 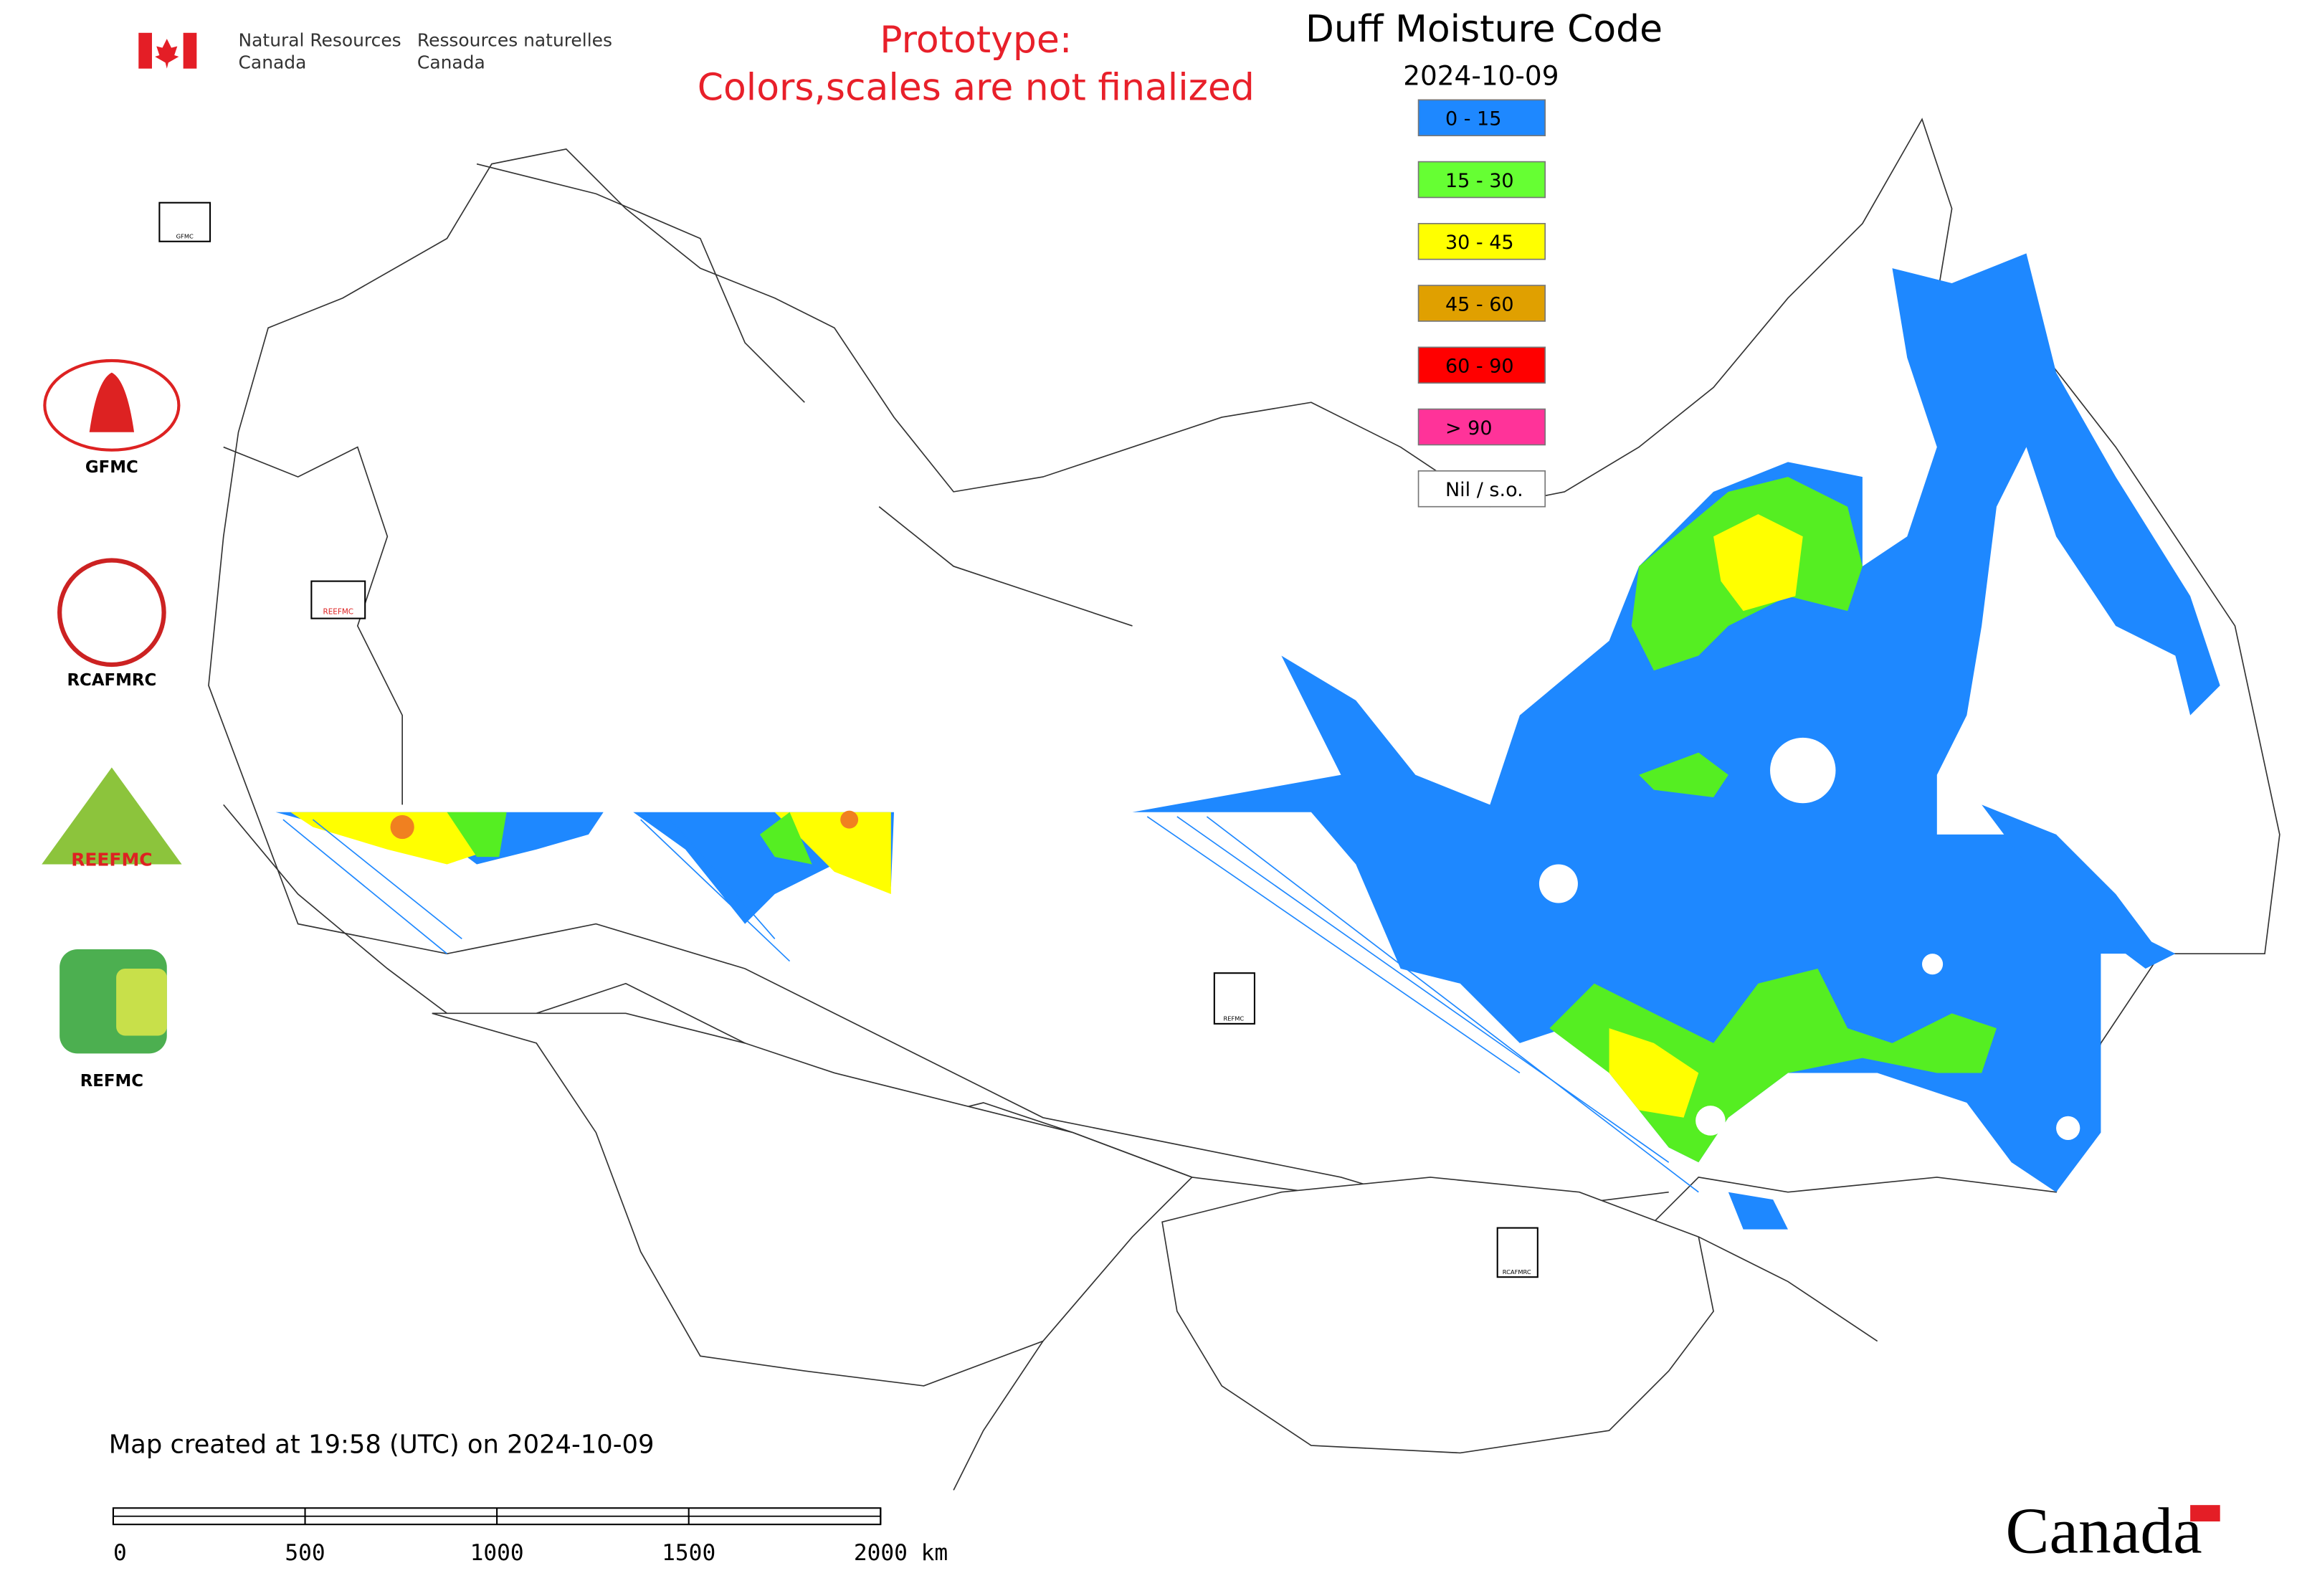 I want to click on legend-label: > 90, so click(x=1469, y=428).